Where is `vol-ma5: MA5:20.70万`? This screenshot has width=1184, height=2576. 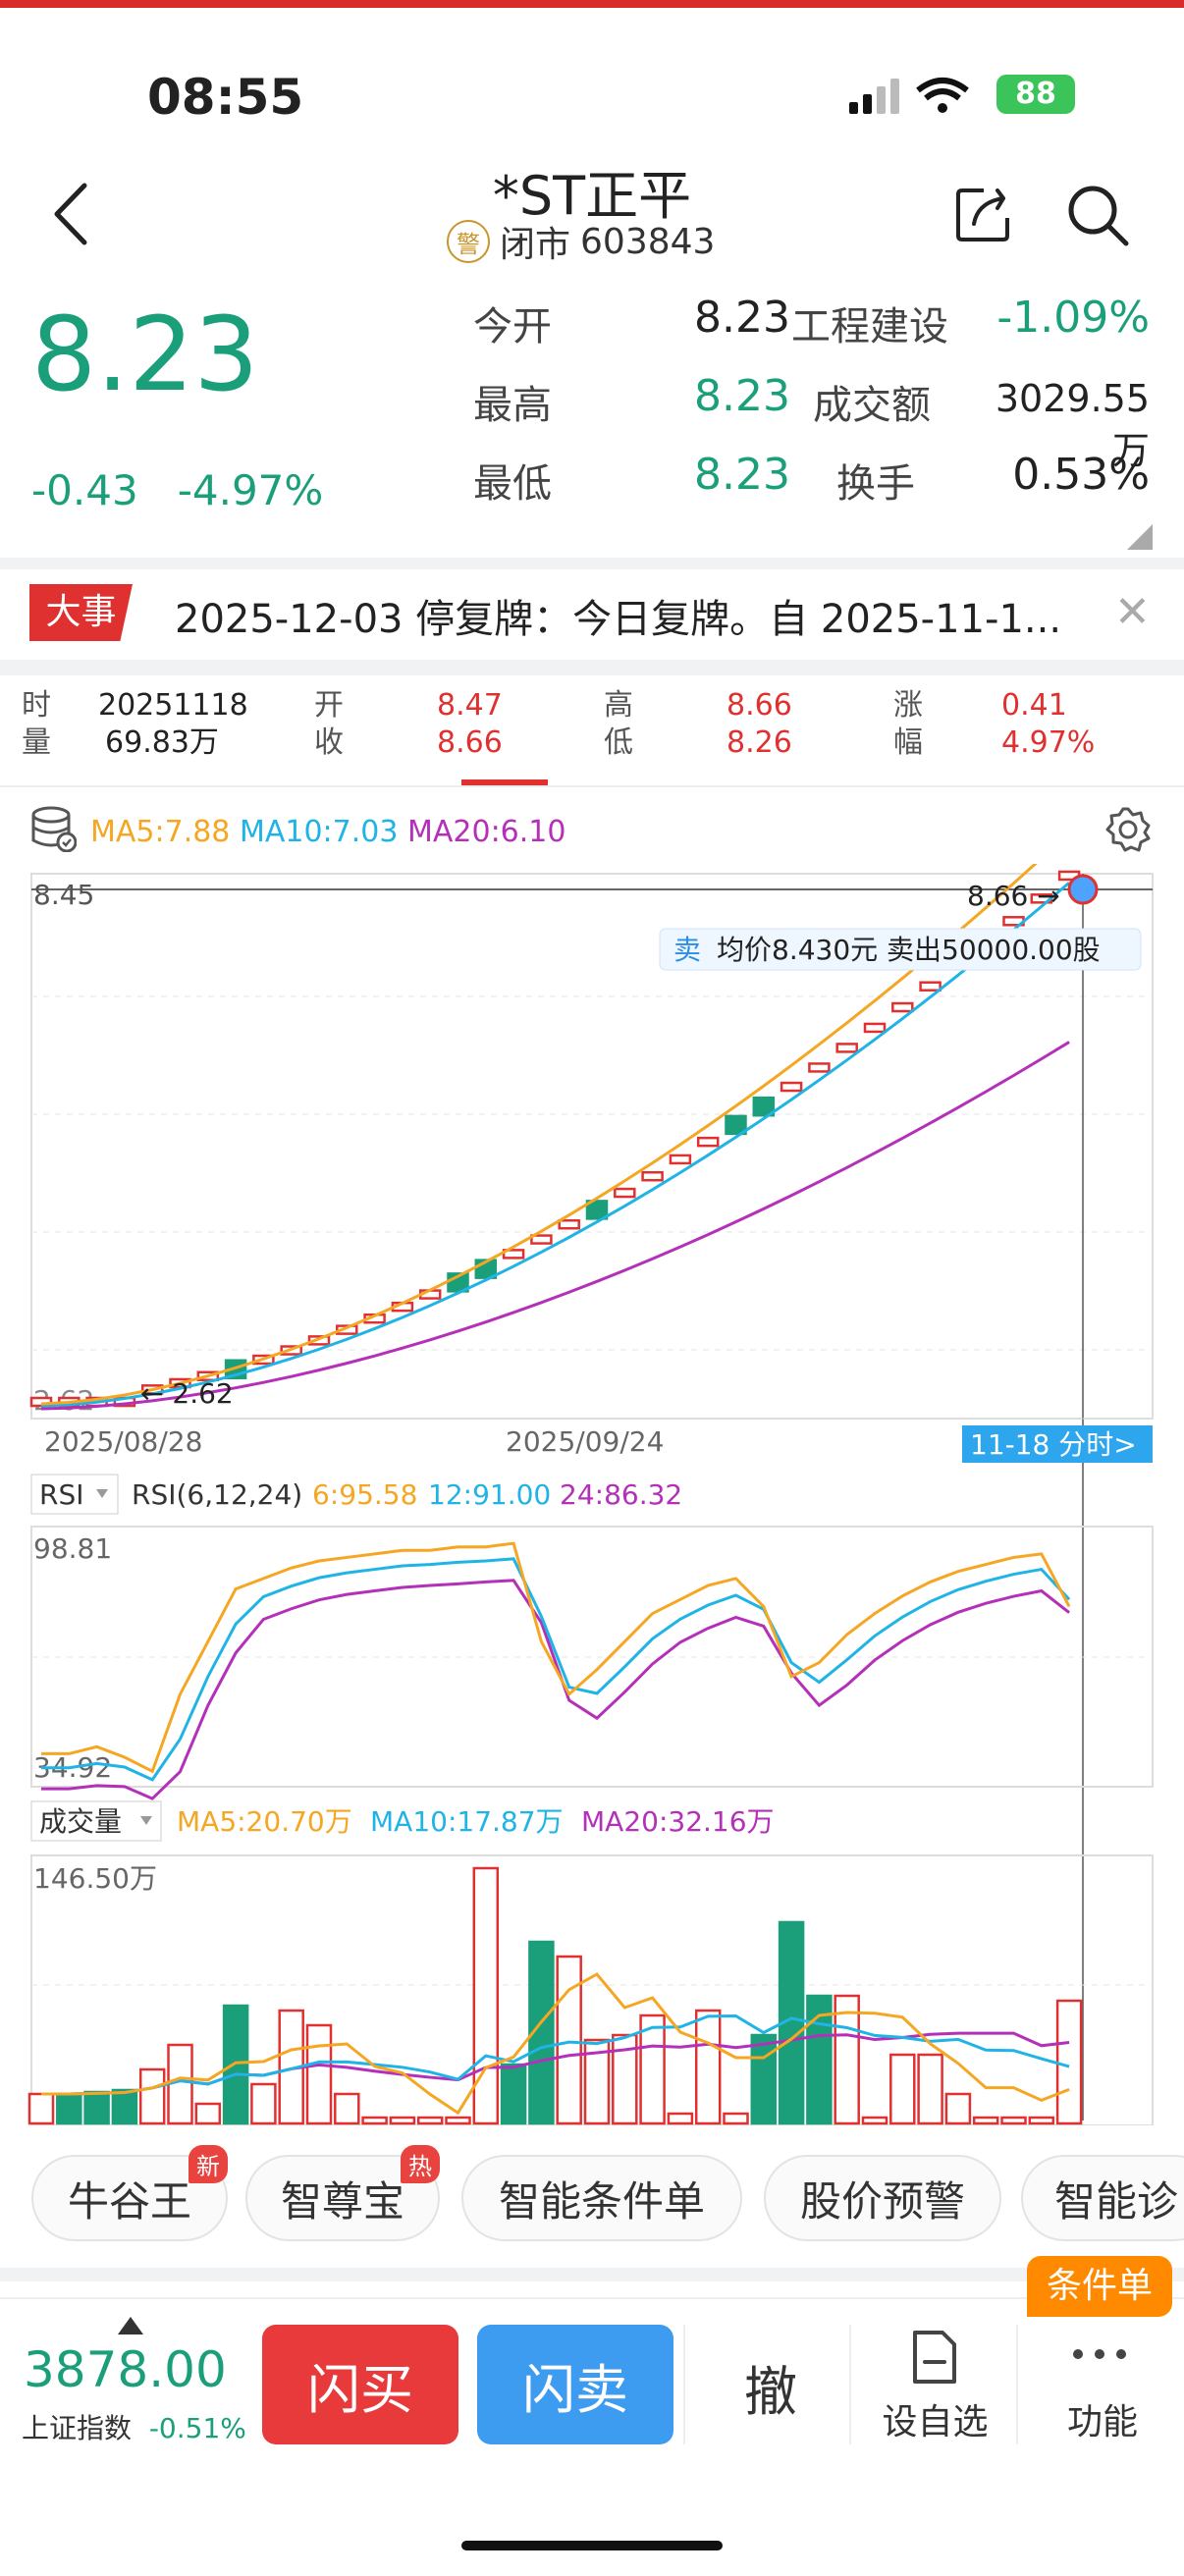 vol-ma5: MA5:20.70万 is located at coordinates (264, 1821).